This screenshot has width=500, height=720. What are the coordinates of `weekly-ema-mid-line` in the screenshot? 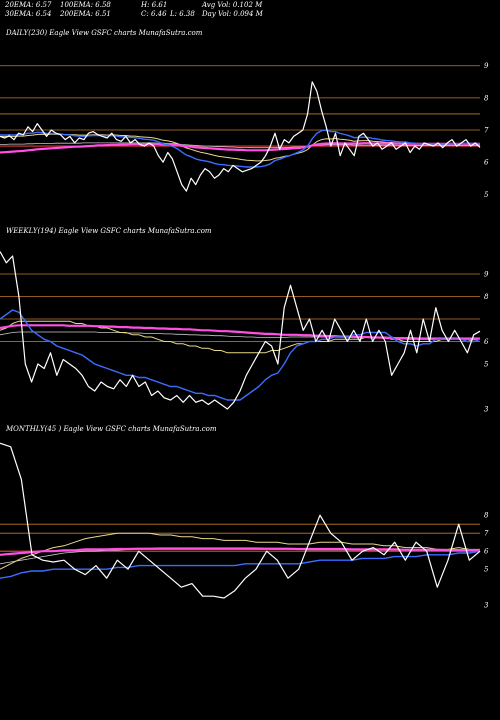 It's located at (240, 337).